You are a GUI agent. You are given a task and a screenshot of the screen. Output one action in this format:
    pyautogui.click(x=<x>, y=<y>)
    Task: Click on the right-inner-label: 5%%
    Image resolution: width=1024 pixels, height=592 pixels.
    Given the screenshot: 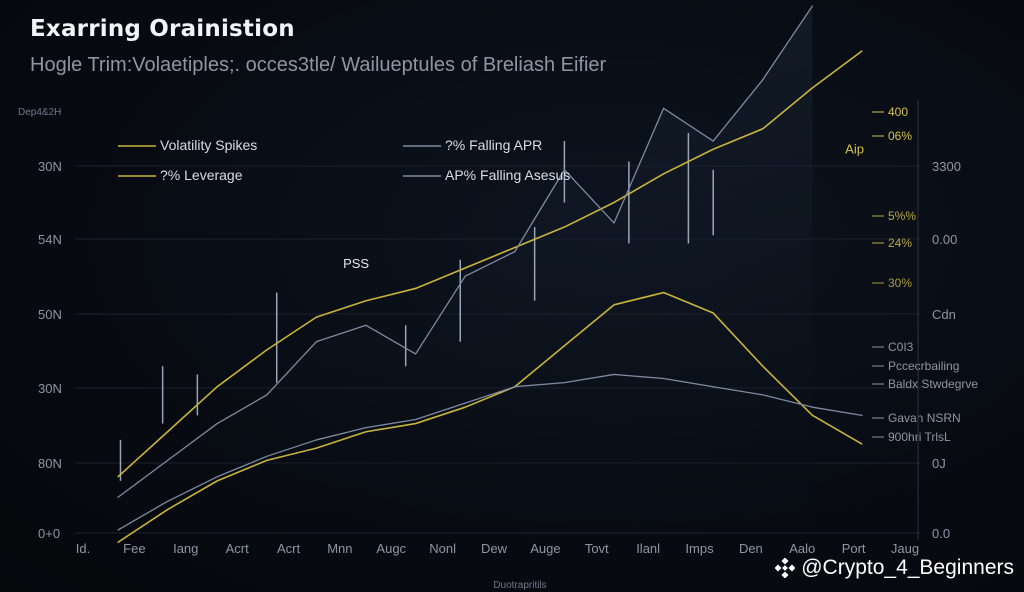 What is the action you would take?
    pyautogui.click(x=902, y=216)
    